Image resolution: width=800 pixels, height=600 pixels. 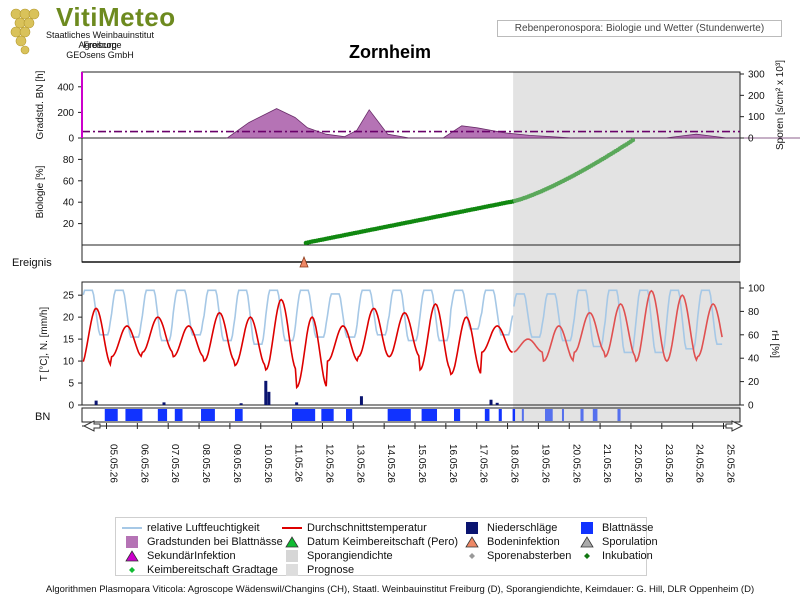 I want to click on temp-y-tick-label: 20, so click(x=69, y=318).